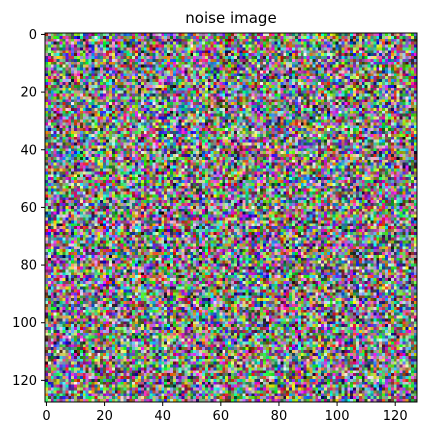 This screenshot has height=435, width=425. I want to click on x-tick-label: 80, so click(279, 416).